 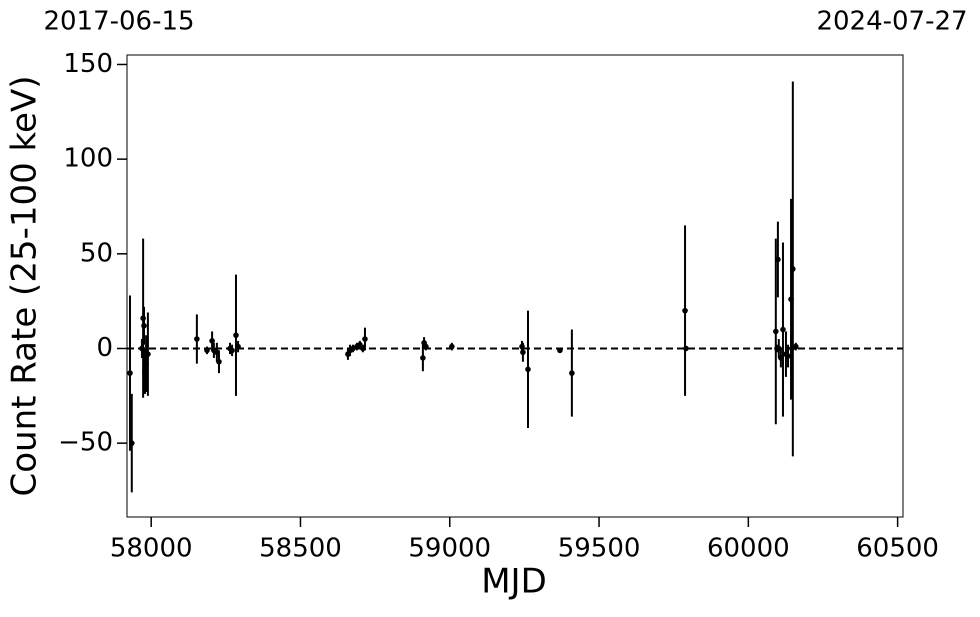 I want to click on y-tick-label: 150, so click(x=88, y=64).